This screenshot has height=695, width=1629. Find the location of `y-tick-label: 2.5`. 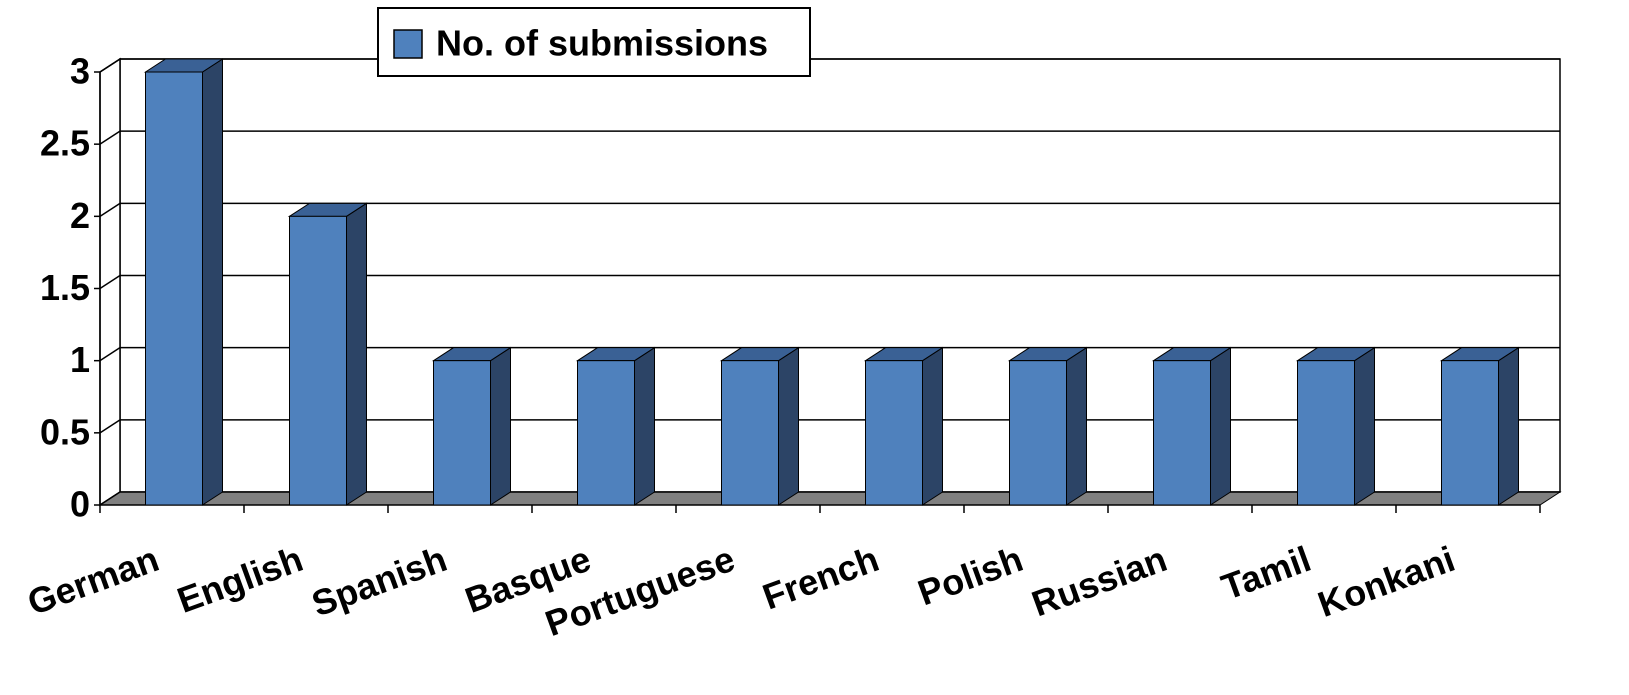

y-tick-label: 2.5 is located at coordinates (65, 143).